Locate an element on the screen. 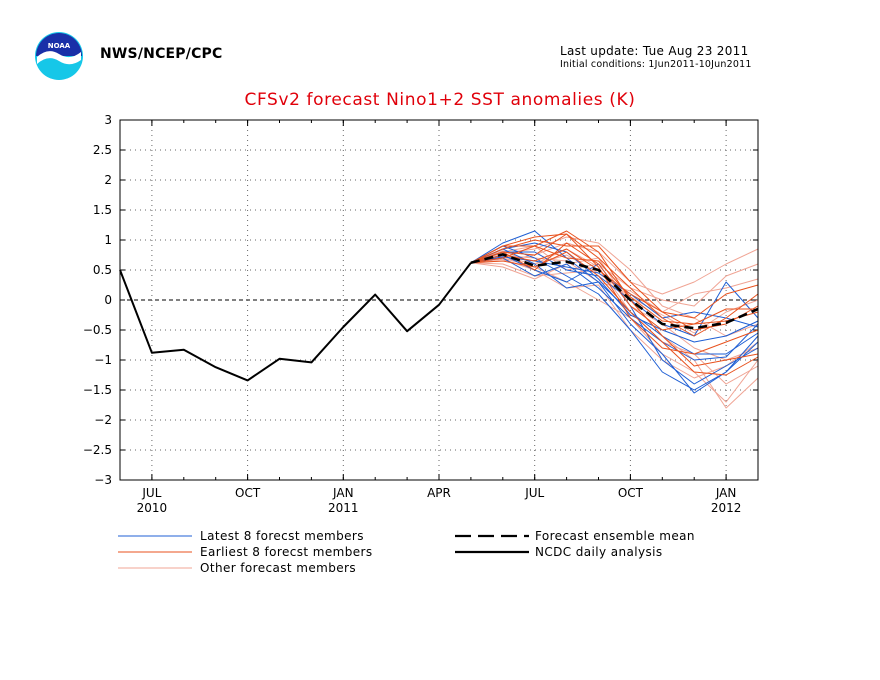 The image size is (880, 680). ncdc-analysis-line is located at coordinates (295, 322).